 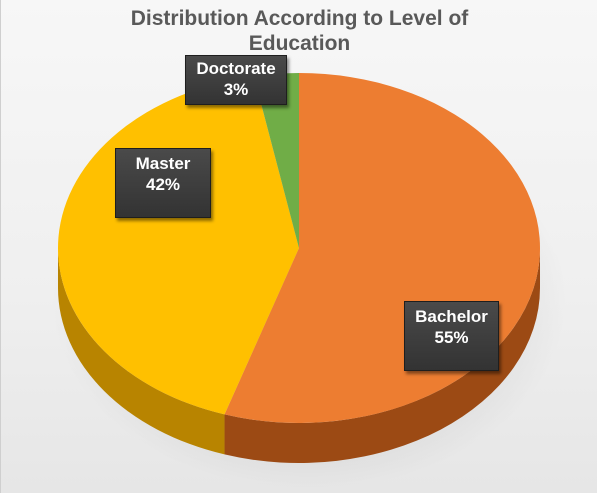 I want to click on data-label-doctorate-value: 3%, so click(x=236, y=89).